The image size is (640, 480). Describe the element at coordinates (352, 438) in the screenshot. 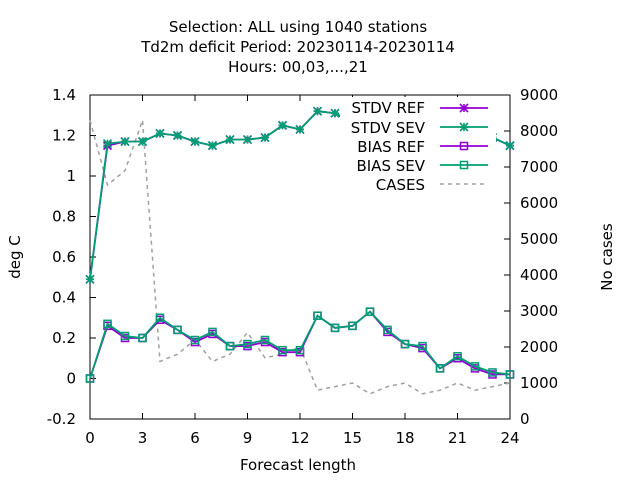

I see `x-tick-label: 15` at that location.